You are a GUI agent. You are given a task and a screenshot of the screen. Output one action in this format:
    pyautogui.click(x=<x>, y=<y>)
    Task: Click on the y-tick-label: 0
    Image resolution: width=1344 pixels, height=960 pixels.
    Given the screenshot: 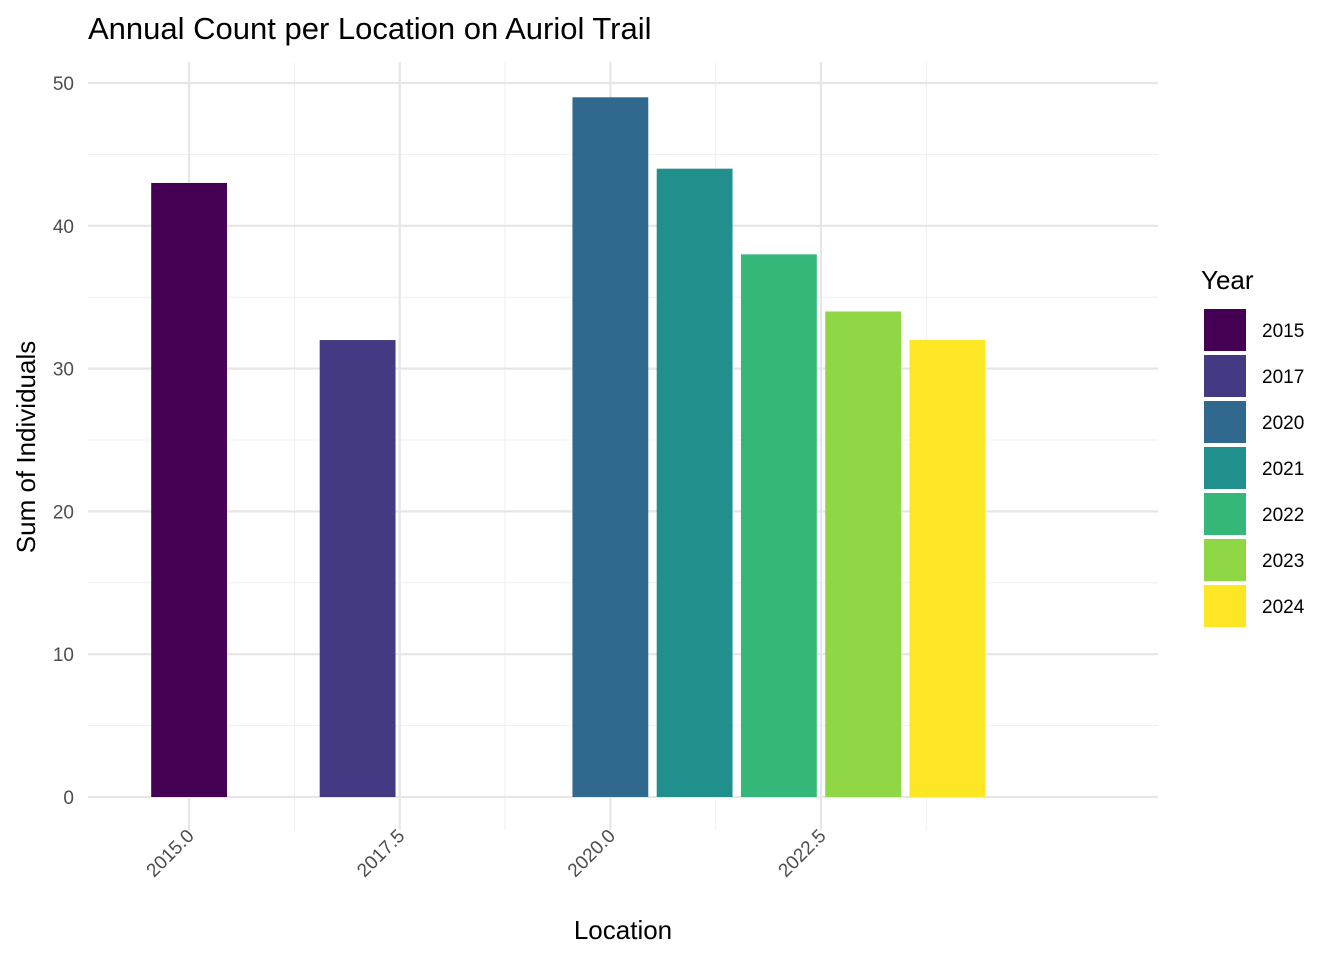 What is the action you would take?
    pyautogui.click(x=68, y=798)
    